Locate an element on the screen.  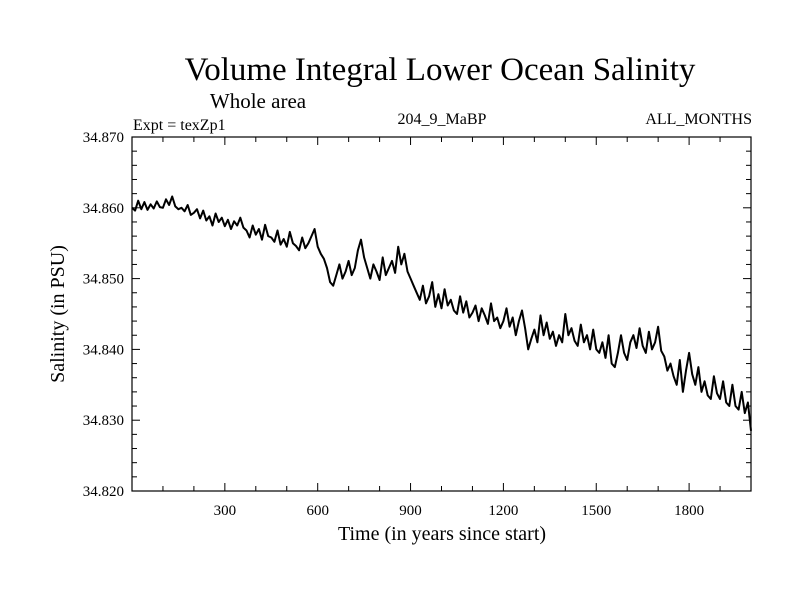
chart-title: Volume Integral Lower Ocean Salinity is located at coordinates (440, 70).